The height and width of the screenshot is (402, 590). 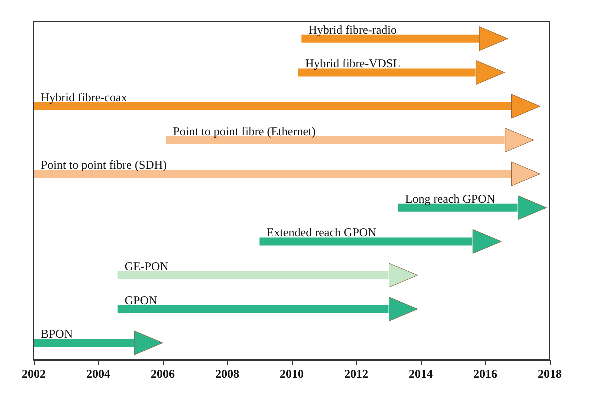 I want to click on y-tick-label: BPON, so click(x=57, y=334).